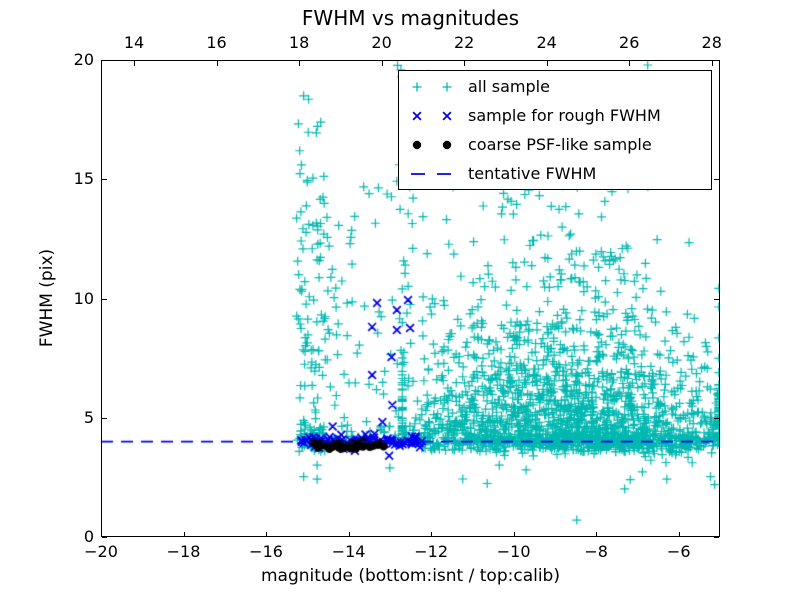  I want to click on x-tick-label-top: 14, so click(134, 42).